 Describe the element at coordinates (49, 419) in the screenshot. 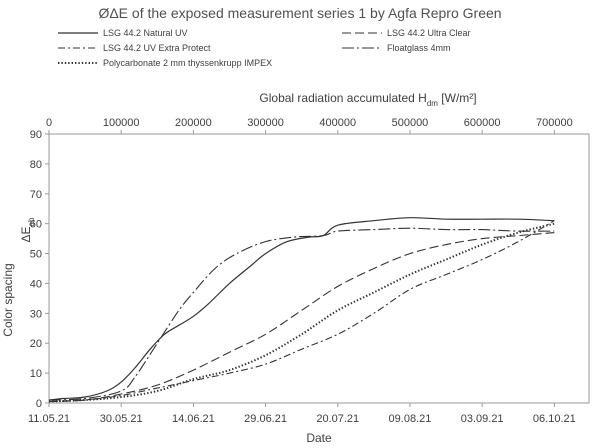

I see `x-tick-label: 11.05.21` at that location.